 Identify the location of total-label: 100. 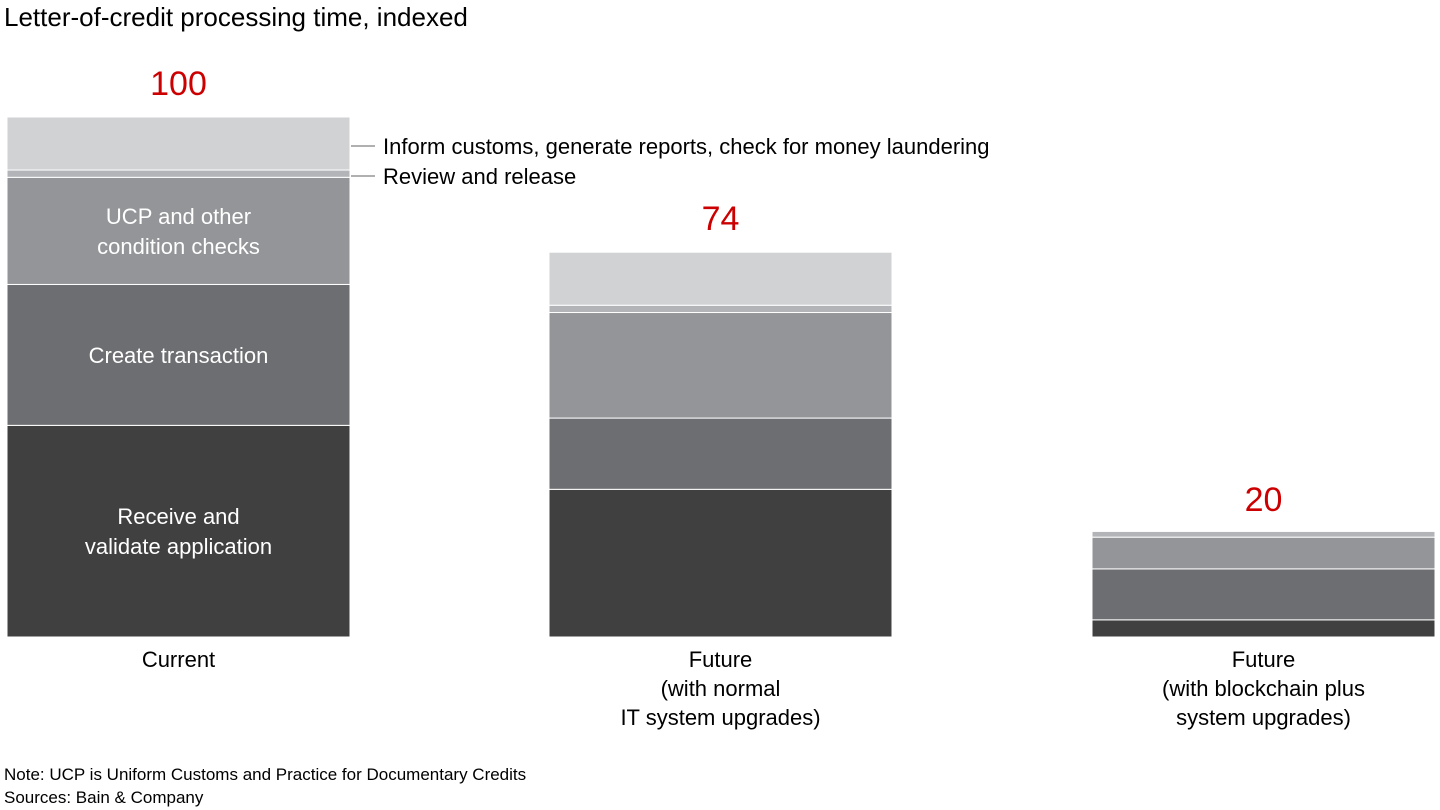
(178, 84).